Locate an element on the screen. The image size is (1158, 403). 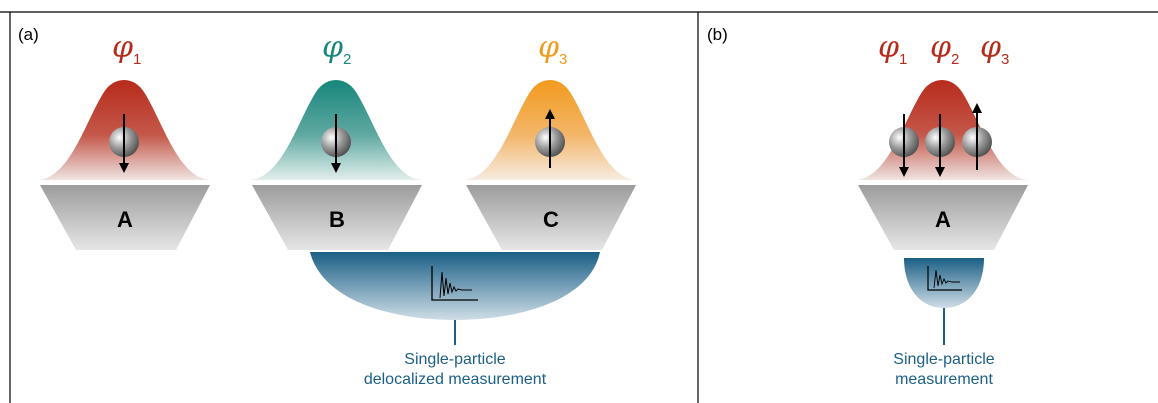
trap-b-label: B is located at coordinates (337, 219).